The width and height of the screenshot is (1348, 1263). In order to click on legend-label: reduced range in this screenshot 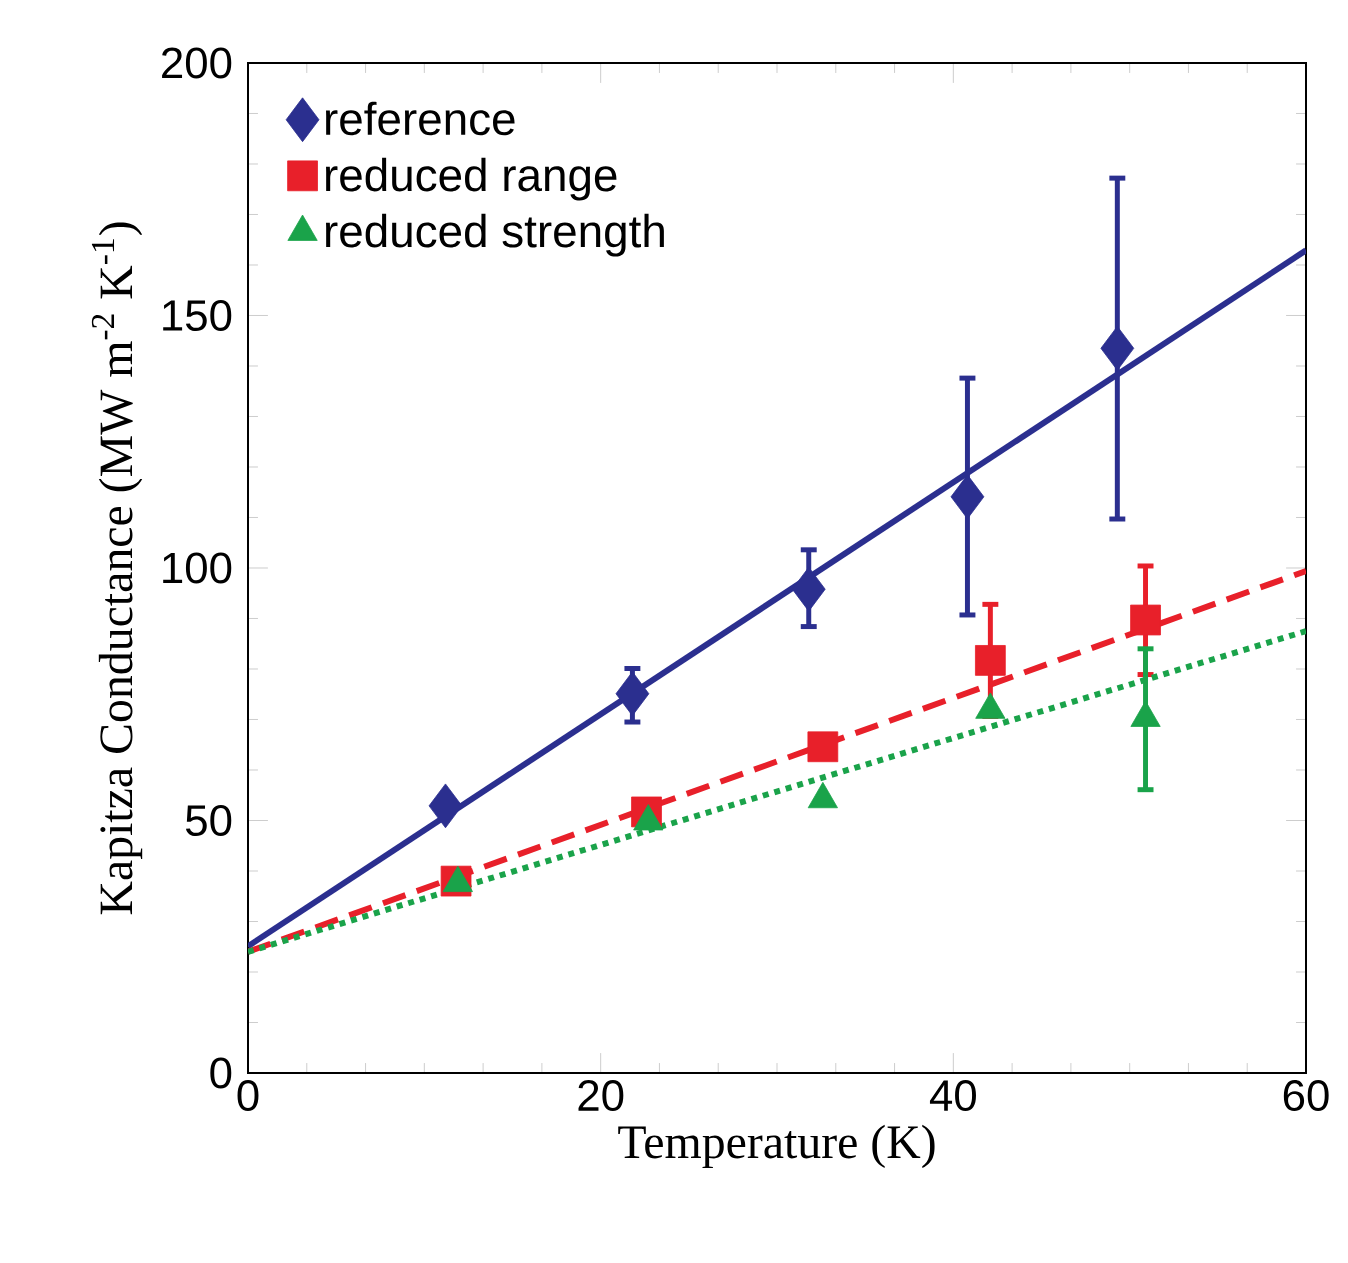, I will do `click(471, 179)`.